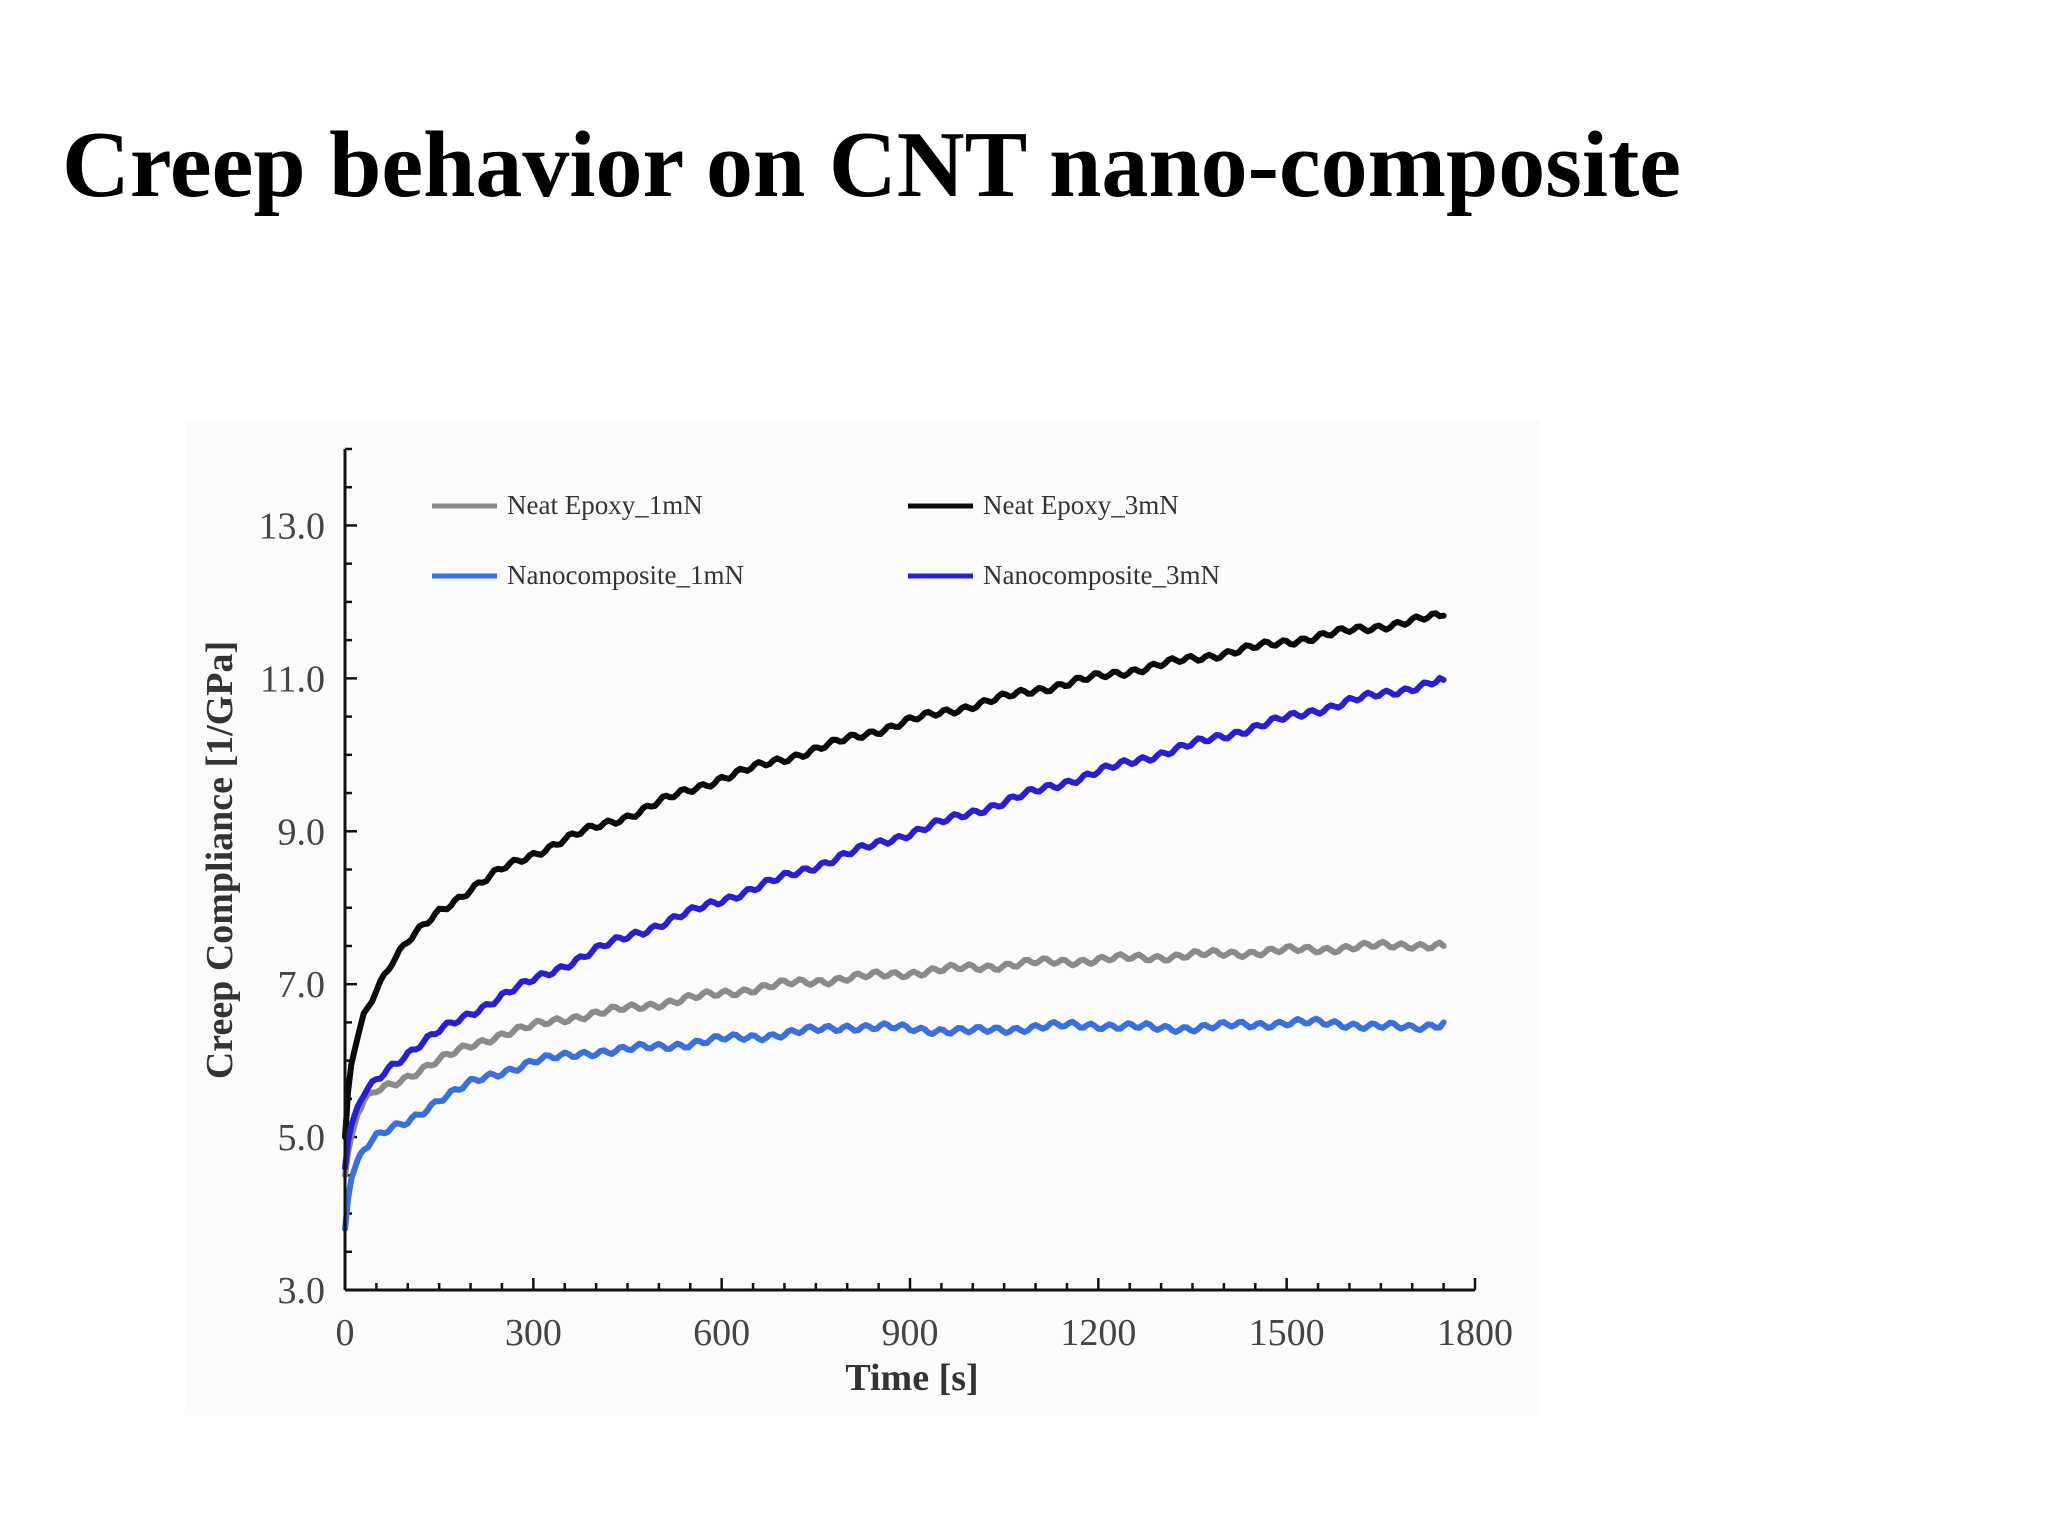  I want to click on x-tick-label: 1200, so click(1098, 1333).